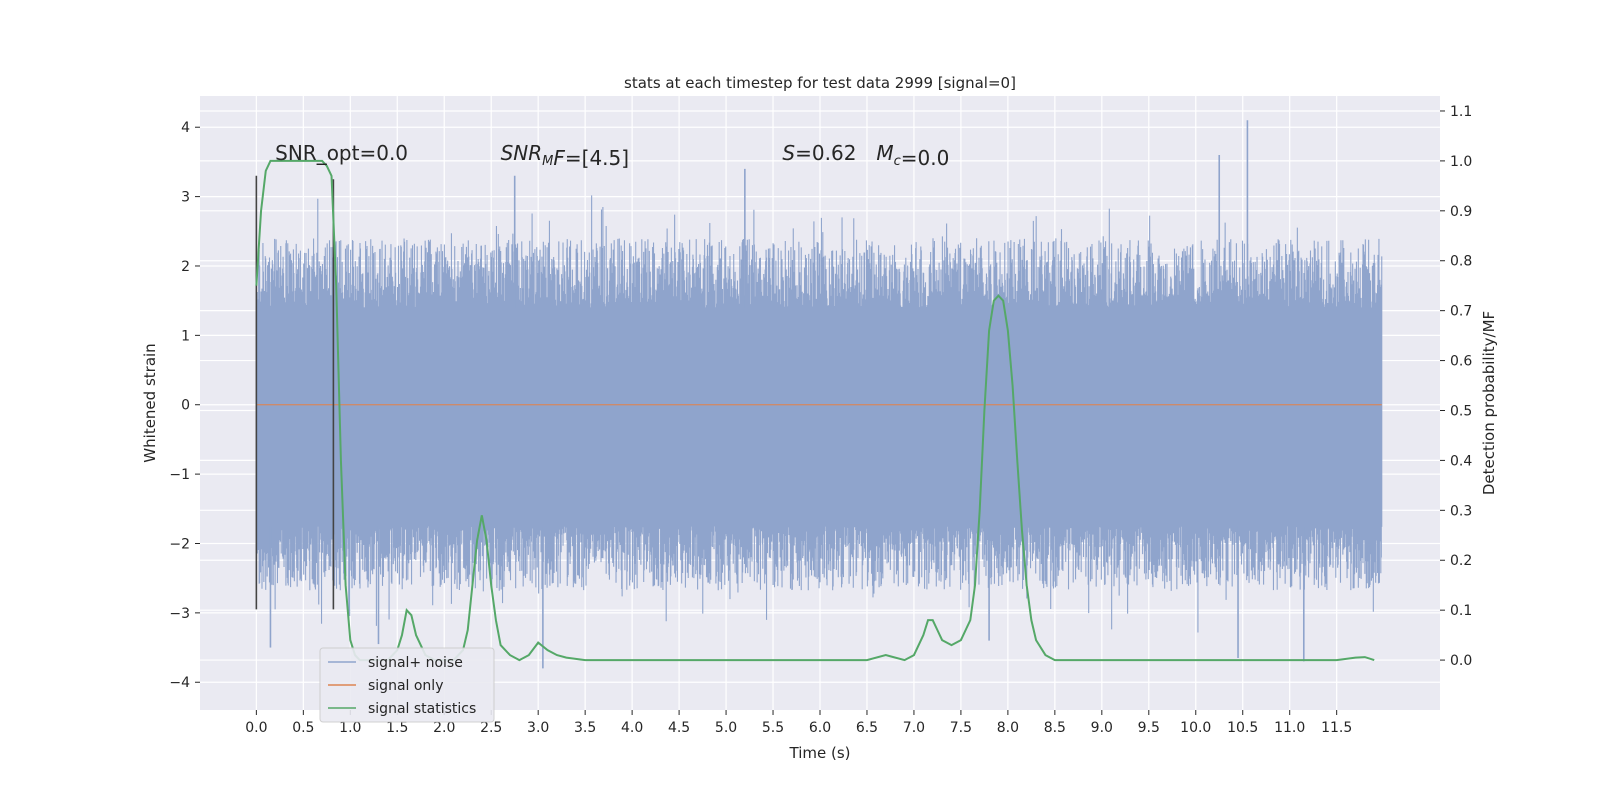 The image size is (1600, 800). I want to click on x-tick-label: 4.0, so click(632, 728).